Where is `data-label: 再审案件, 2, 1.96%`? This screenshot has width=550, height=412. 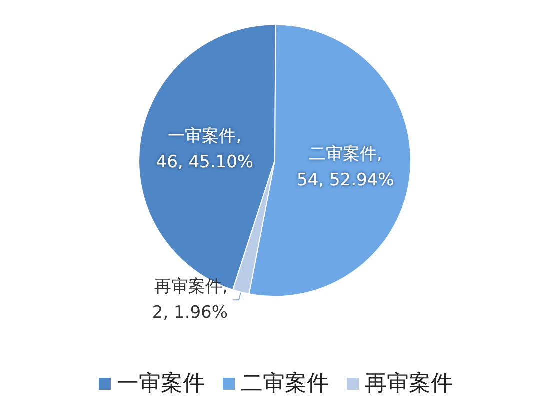
data-label: 再审案件, 2, 1.96% is located at coordinates (190, 300).